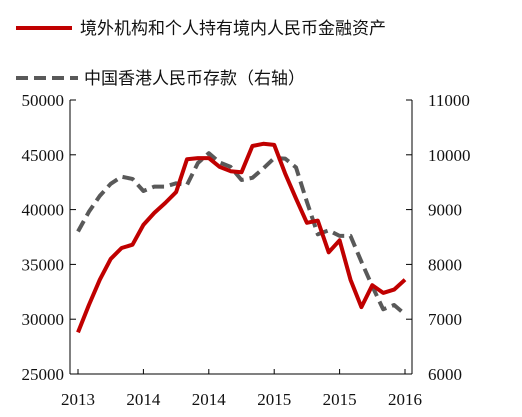 The height and width of the screenshot is (417, 522). What do you see at coordinates (43, 100) in the screenshot?
I see `left-tick-label: 50000` at bounding box center [43, 100].